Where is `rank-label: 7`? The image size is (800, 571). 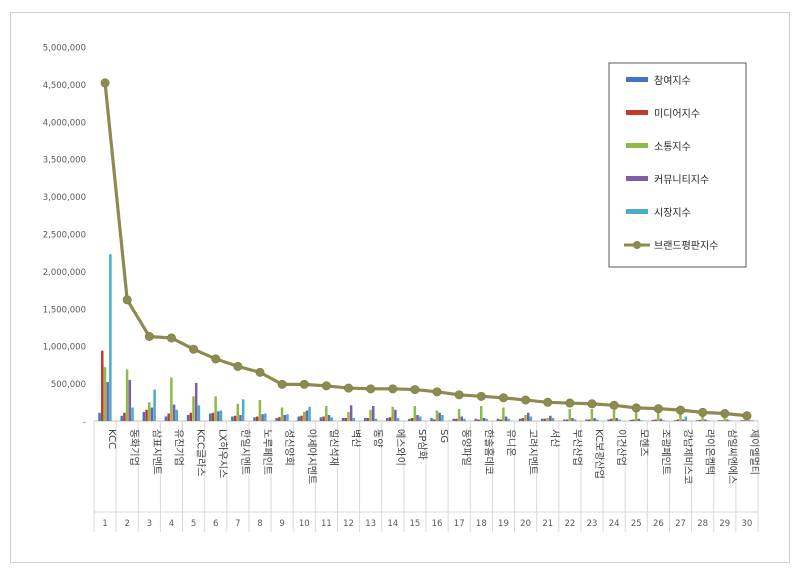 rank-label: 7 is located at coordinates (237, 524).